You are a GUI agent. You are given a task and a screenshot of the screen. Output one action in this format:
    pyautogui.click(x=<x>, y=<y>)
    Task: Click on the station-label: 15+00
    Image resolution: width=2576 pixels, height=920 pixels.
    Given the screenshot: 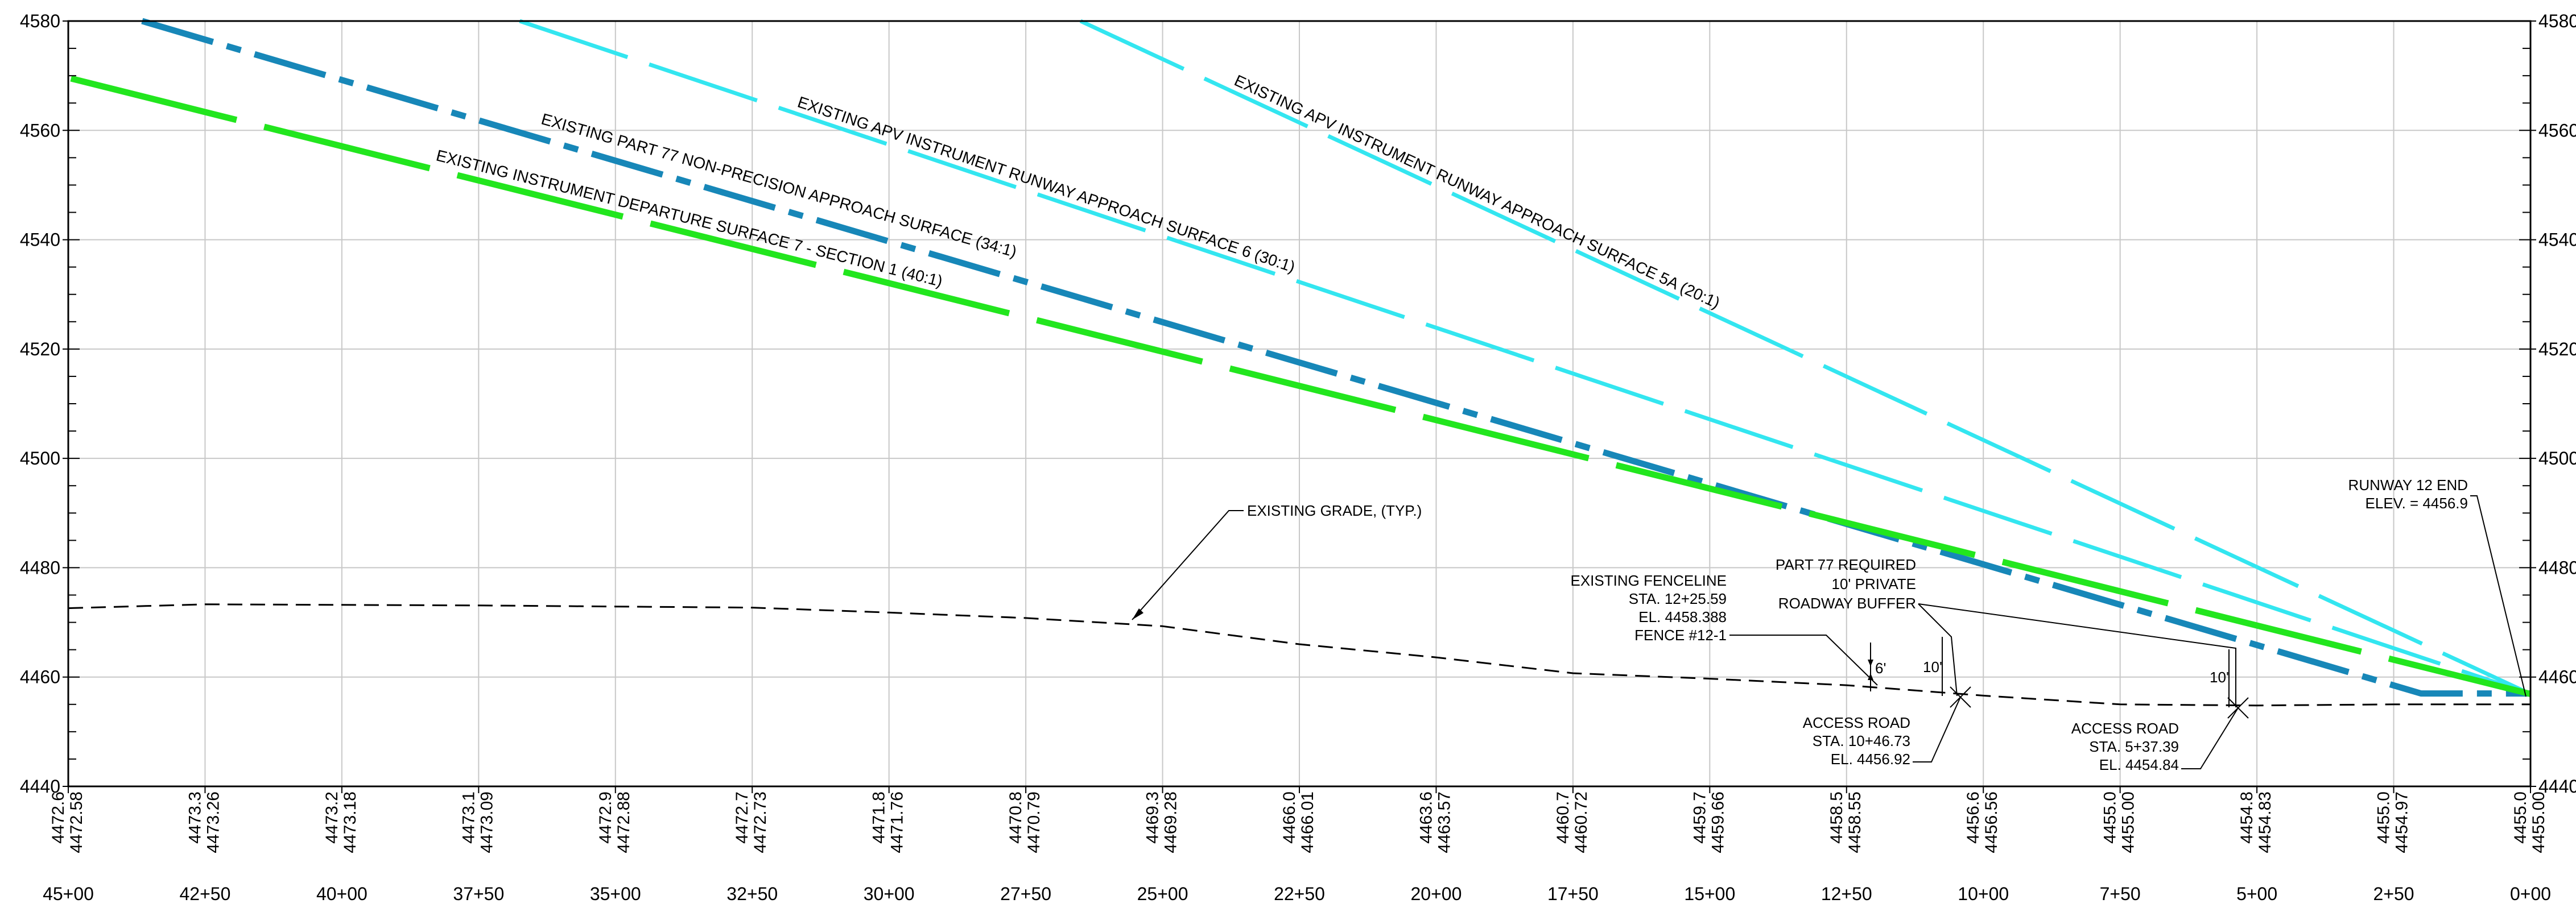 What is the action you would take?
    pyautogui.click(x=1710, y=894)
    